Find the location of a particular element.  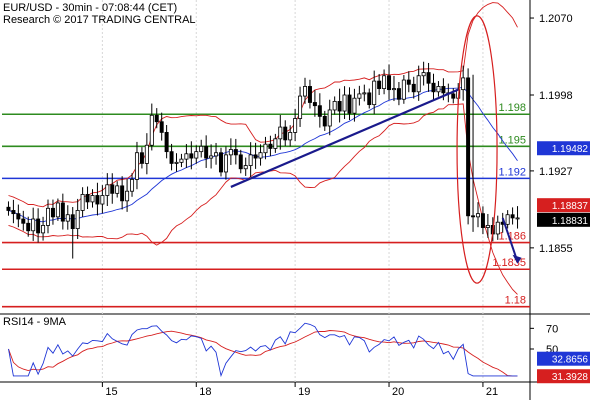

level-label-5: 1.18 is located at coordinates (515, 301).